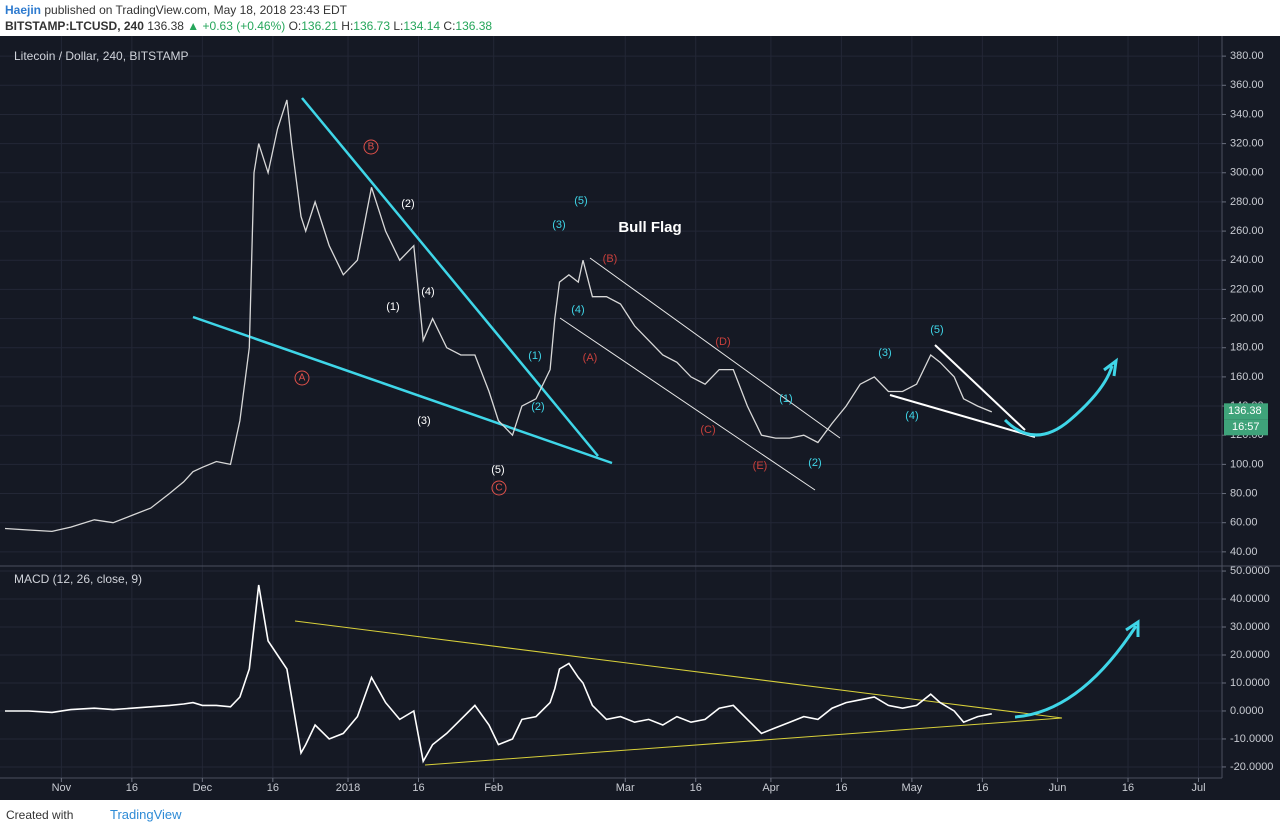 The image size is (1280, 831). Describe the element at coordinates (74, 26) in the screenshot. I see `symbol: BITSTAMP:LTCUSD, 240` at that location.